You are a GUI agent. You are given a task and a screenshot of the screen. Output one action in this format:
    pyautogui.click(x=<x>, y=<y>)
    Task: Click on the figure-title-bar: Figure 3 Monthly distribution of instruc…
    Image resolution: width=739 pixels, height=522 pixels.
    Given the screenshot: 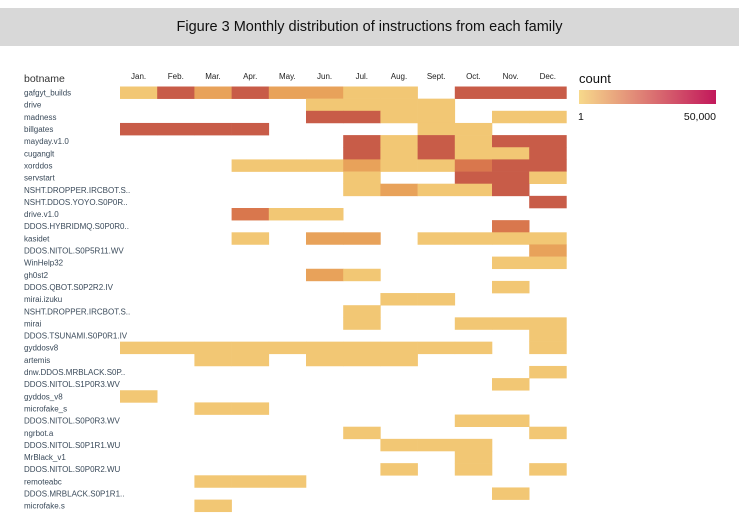 What is the action you would take?
    pyautogui.click(x=369, y=27)
    